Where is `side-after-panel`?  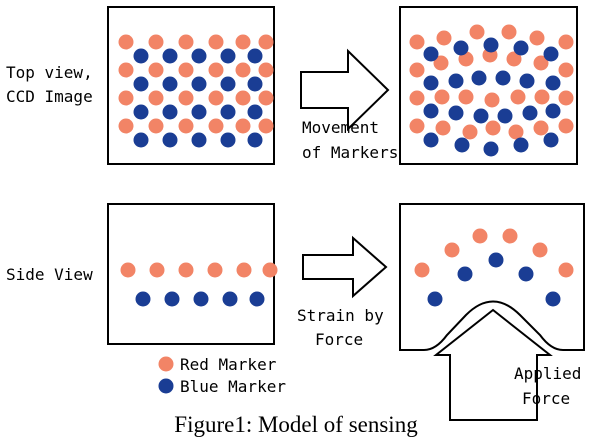
side-after-panel is located at coordinates (492, 277).